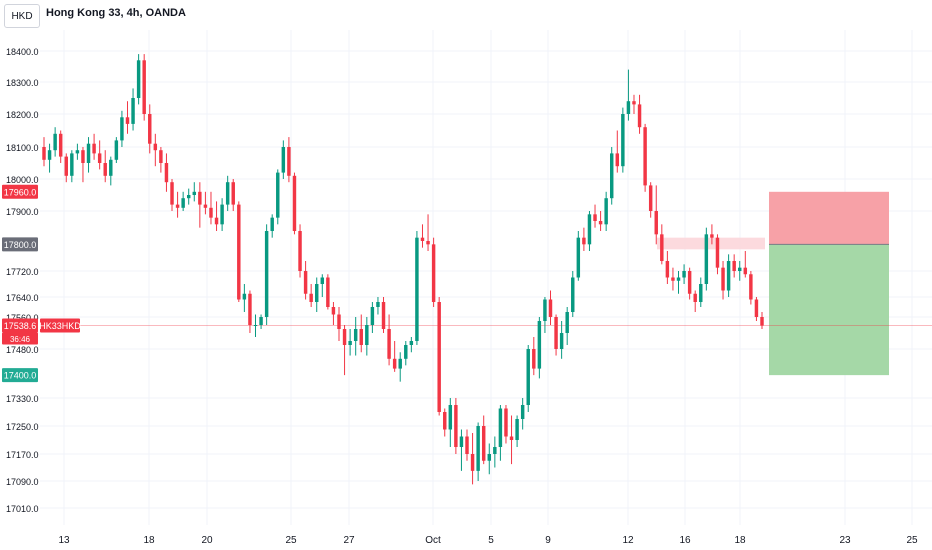 Image resolution: width=932 pixels, height=550 pixels. I want to click on resistance-zone, so click(711, 243).